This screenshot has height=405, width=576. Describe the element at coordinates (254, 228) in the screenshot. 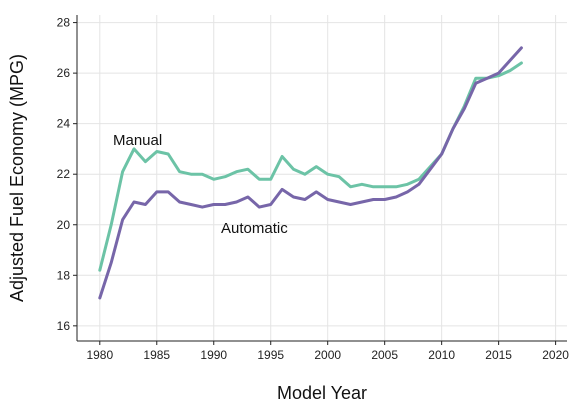

I see `series-label-automatic: Automatic` at that location.